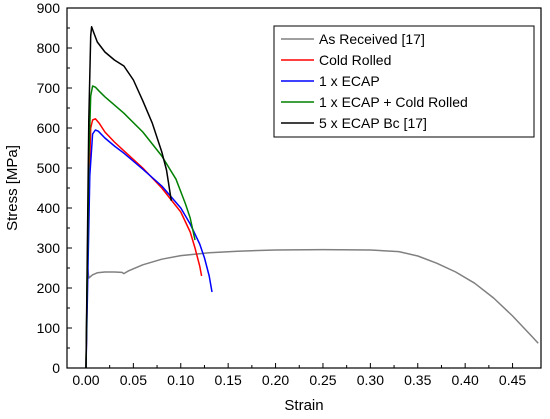 Image resolution: width=550 pixels, height=419 pixels. I want to click on legend-label-0: As Received [17], so click(372, 39).